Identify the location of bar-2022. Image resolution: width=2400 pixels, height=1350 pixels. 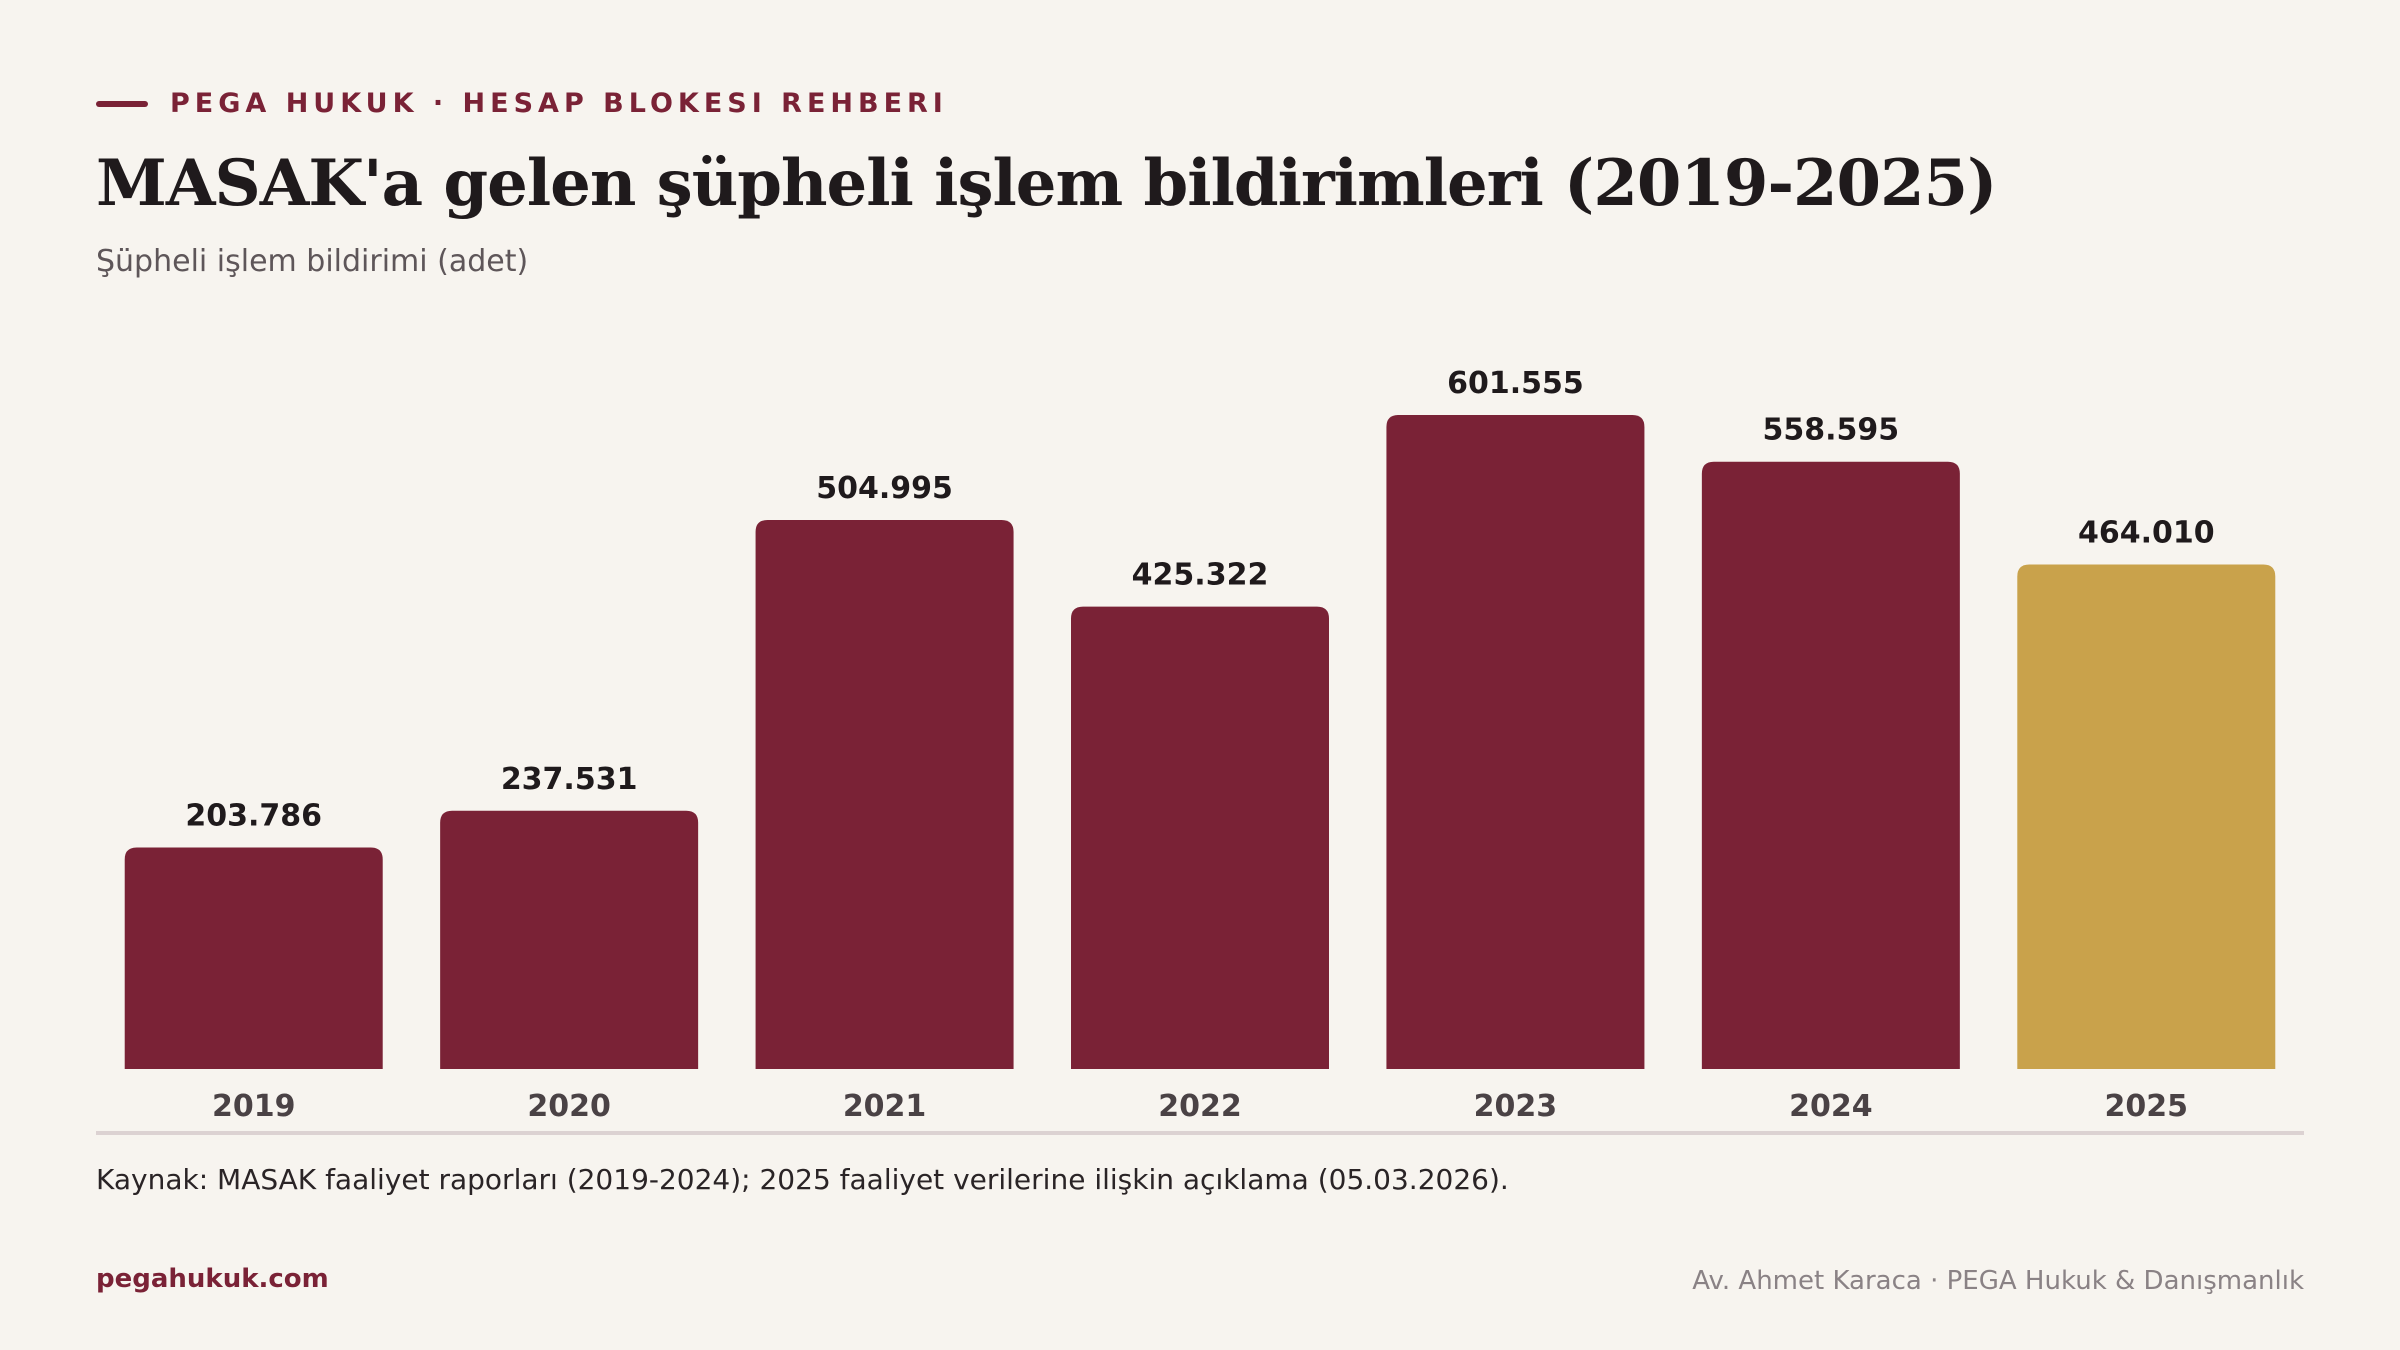
(1200, 837).